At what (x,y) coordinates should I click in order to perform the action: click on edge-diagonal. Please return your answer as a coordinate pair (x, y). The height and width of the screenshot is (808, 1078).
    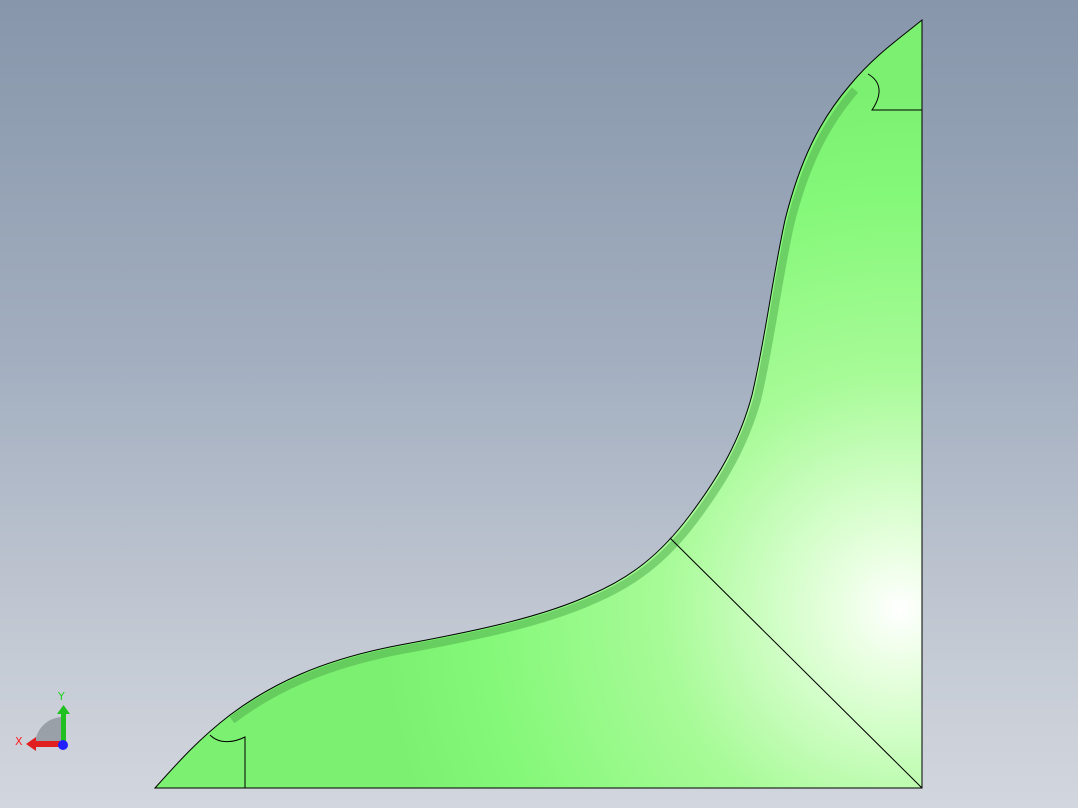
    Looking at the image, I should click on (796, 663).